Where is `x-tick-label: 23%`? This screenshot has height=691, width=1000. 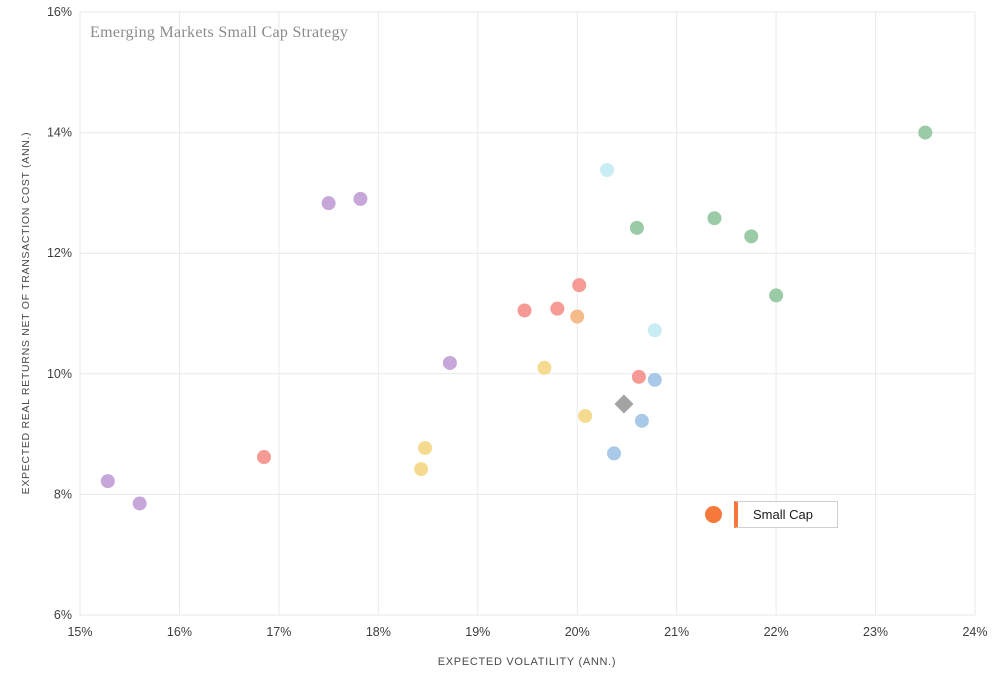
x-tick-label: 23% is located at coordinates (875, 632).